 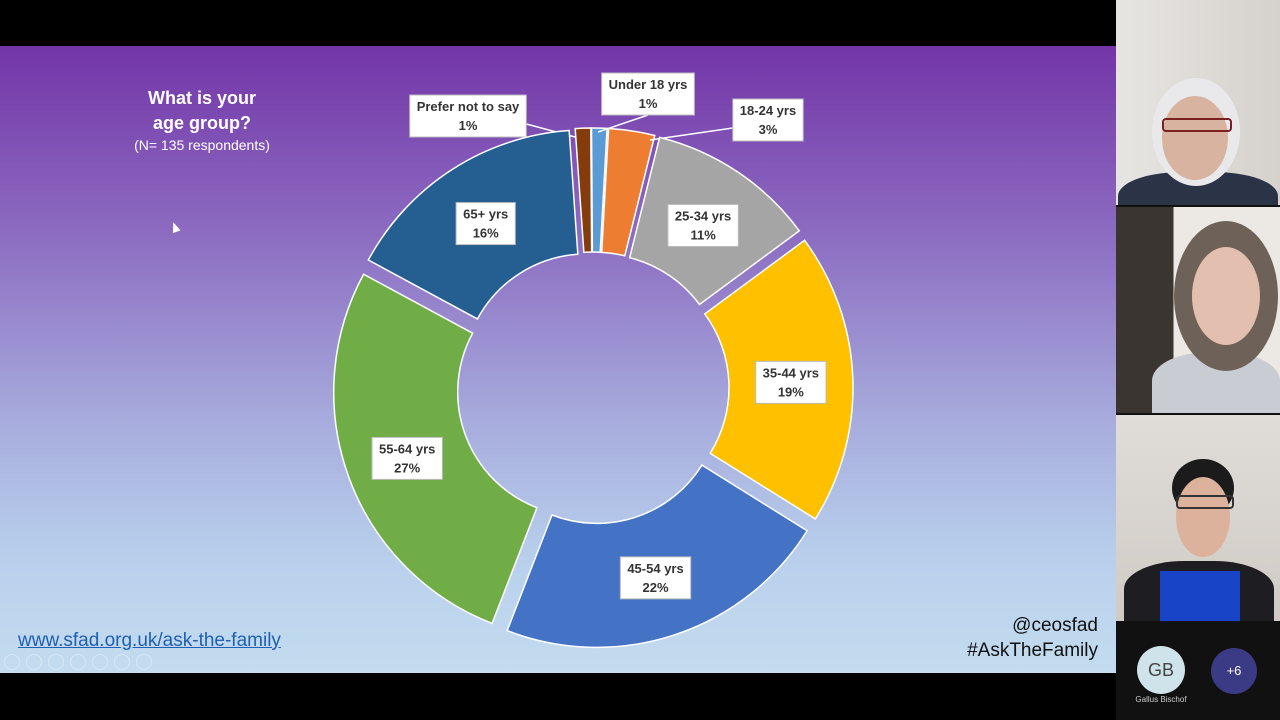 I want to click on slice-percent-label: 27%, so click(x=407, y=467).